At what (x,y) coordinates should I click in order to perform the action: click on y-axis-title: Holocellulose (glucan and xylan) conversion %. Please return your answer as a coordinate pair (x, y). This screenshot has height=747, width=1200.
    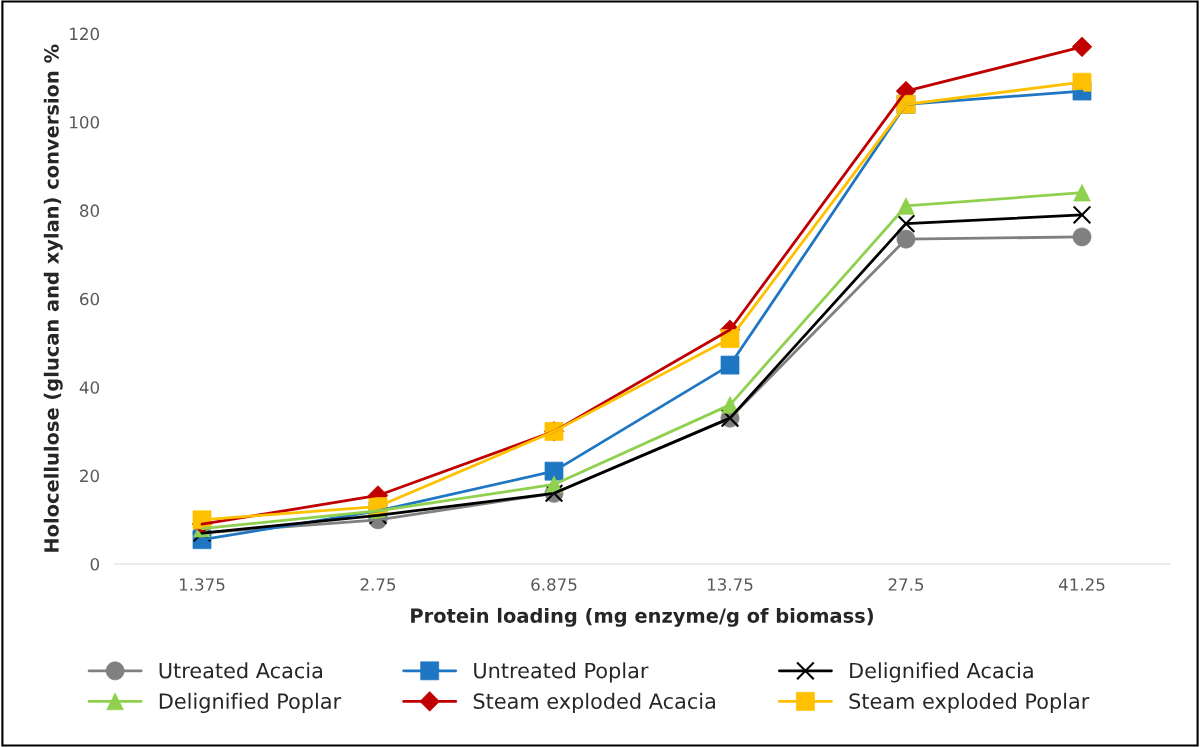
    Looking at the image, I should click on (53, 298).